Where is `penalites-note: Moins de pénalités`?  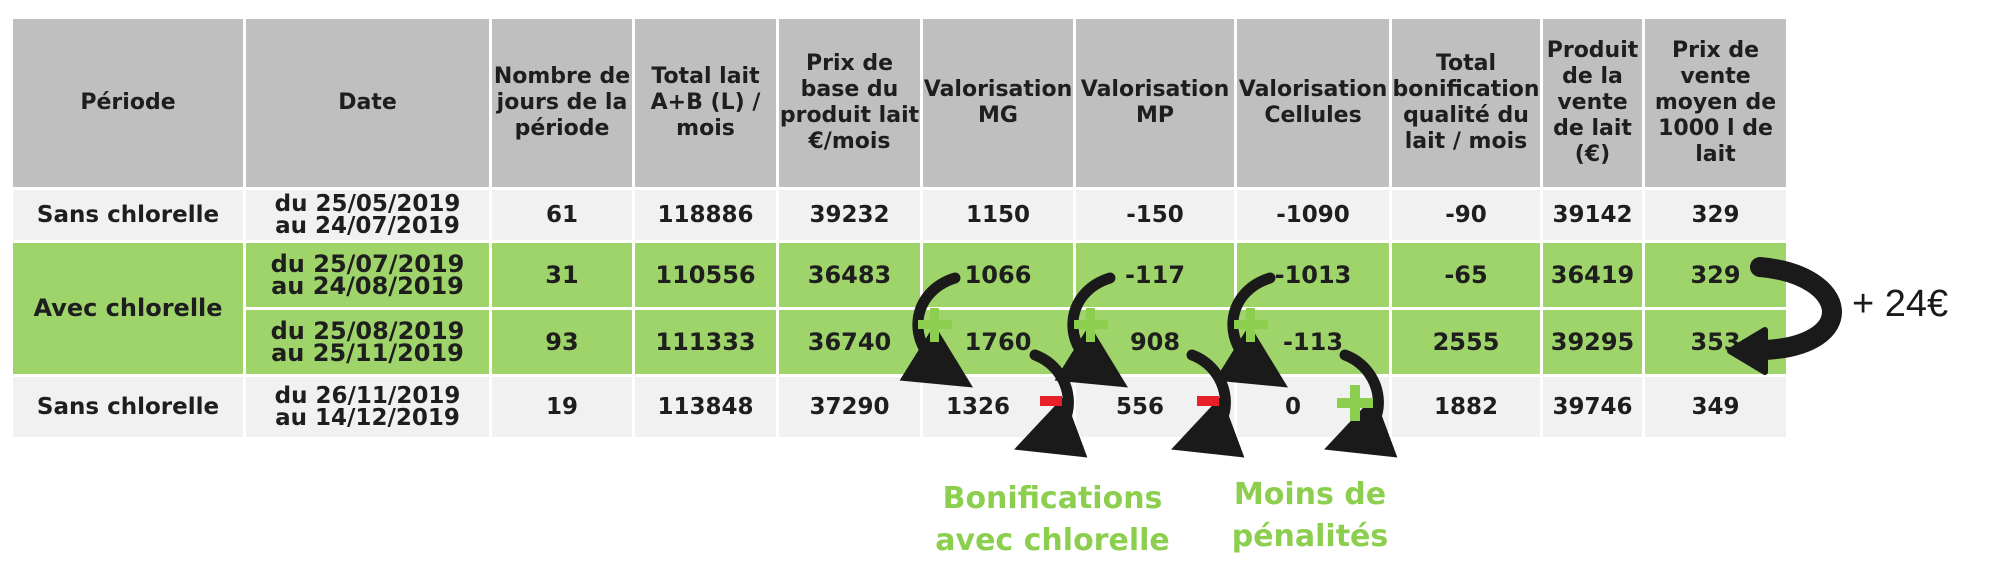 penalites-note: Moins de pénalités is located at coordinates (1310, 515).